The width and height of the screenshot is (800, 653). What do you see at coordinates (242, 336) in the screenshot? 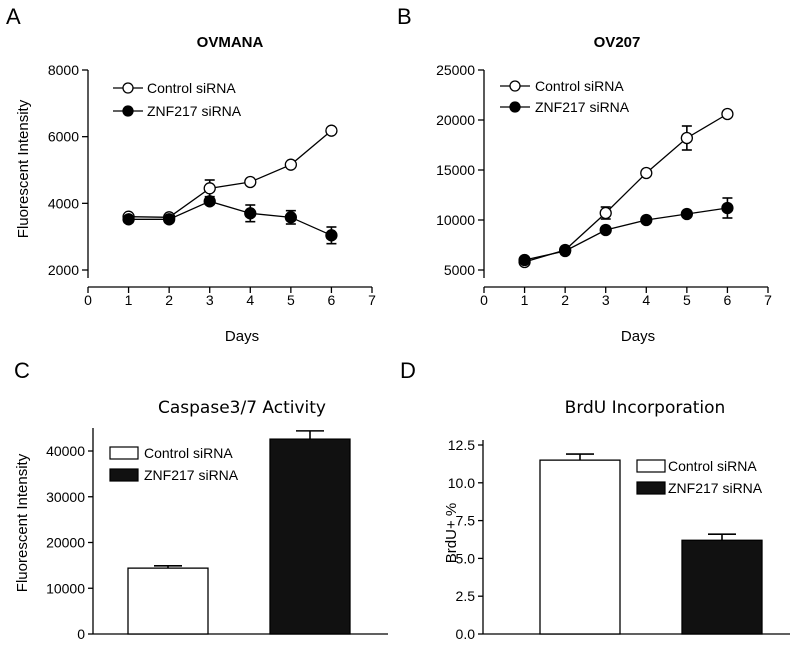
I see `chart-a-xlabel: Days` at bounding box center [242, 336].